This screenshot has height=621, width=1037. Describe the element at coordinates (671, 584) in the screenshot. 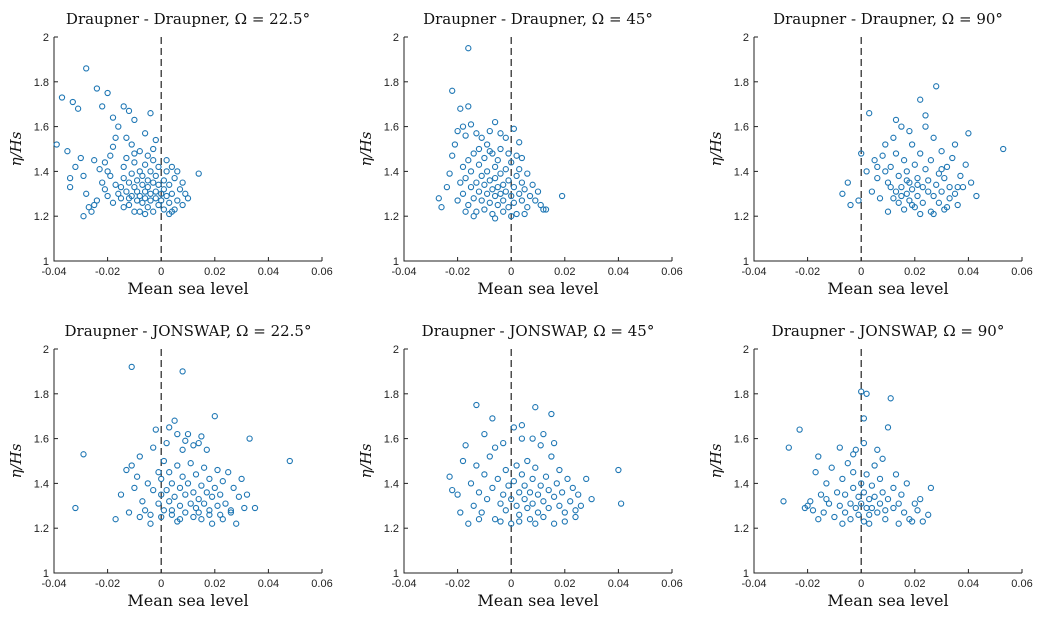

I see `x-tick-label: 0.06` at that location.